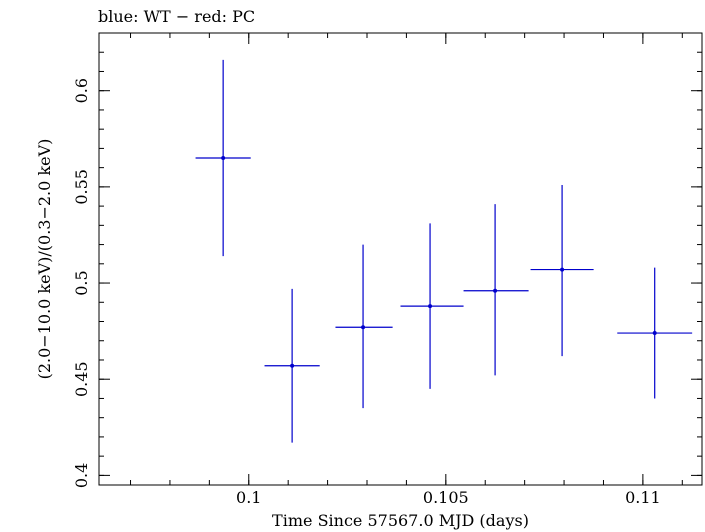 Image resolution: width=705 pixels, height=532 pixels. I want to click on x-tick-label: 0.11, so click(643, 497).